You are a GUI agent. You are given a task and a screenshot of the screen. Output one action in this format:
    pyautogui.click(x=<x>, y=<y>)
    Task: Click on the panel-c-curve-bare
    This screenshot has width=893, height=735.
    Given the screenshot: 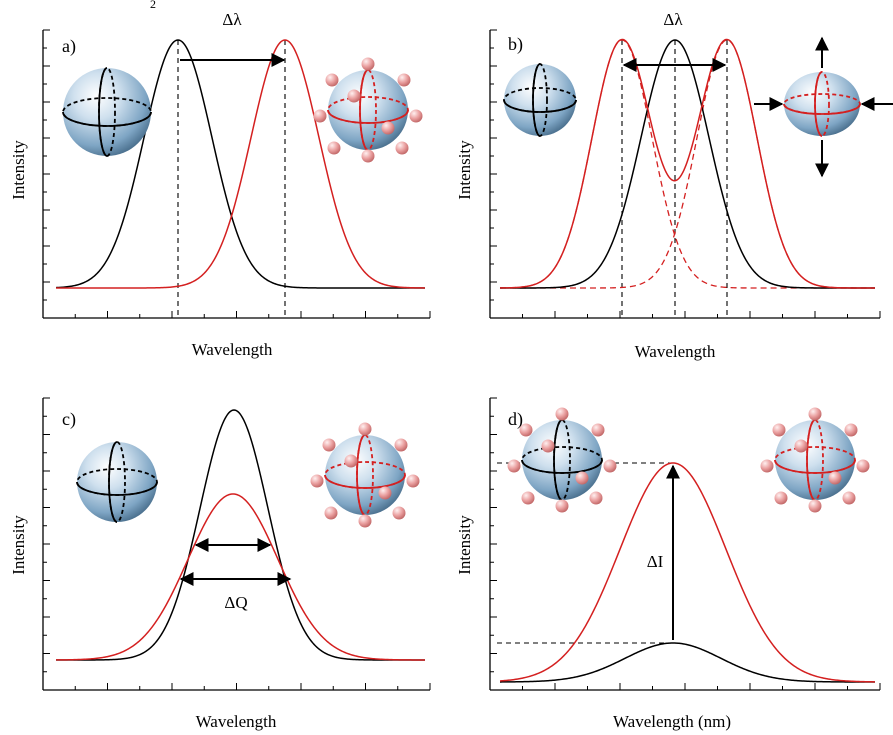 What is the action you would take?
    pyautogui.click(x=240, y=535)
    